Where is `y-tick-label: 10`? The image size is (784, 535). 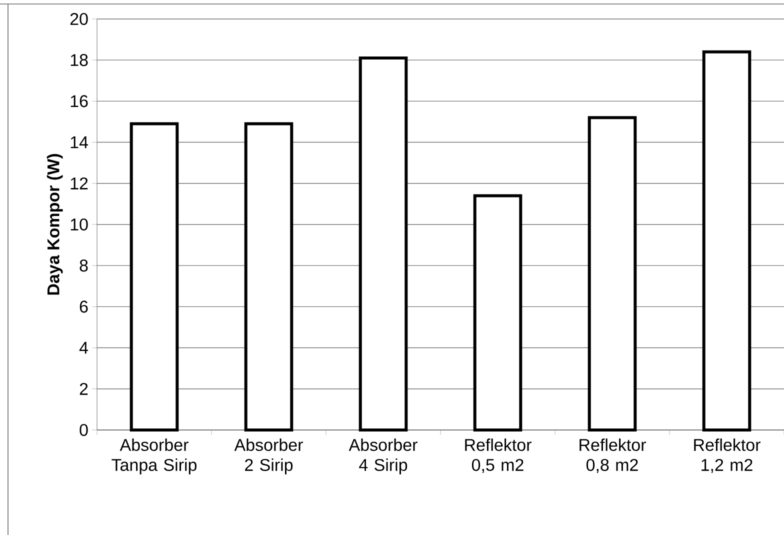 y-tick-label: 10 is located at coordinates (79, 224).